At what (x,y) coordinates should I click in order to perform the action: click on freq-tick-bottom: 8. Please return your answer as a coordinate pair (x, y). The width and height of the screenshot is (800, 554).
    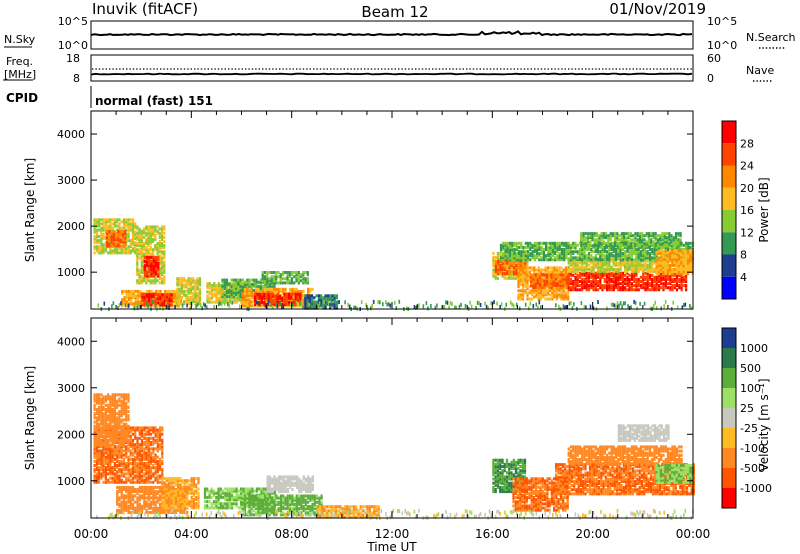
    Looking at the image, I should click on (76, 78).